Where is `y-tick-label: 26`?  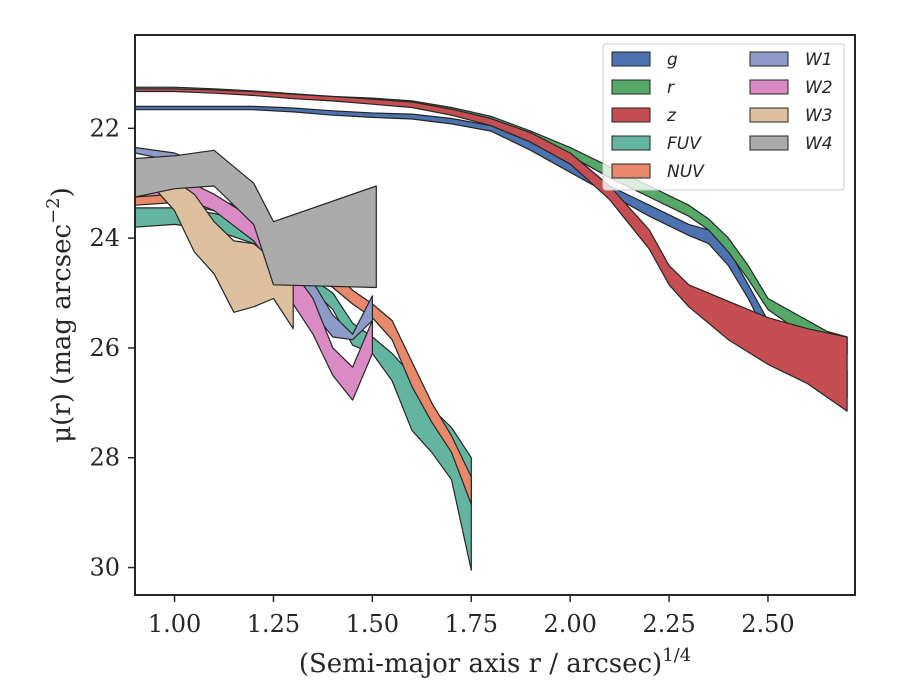
y-tick-label: 26 is located at coordinates (104, 348).